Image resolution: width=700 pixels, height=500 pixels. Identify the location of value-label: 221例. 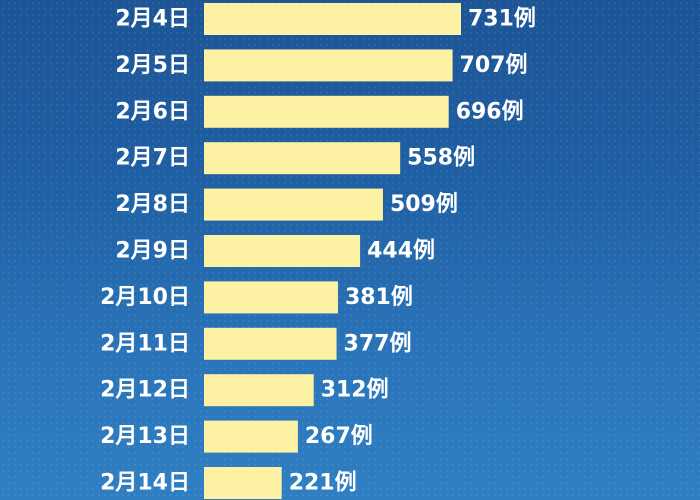
(323, 483).